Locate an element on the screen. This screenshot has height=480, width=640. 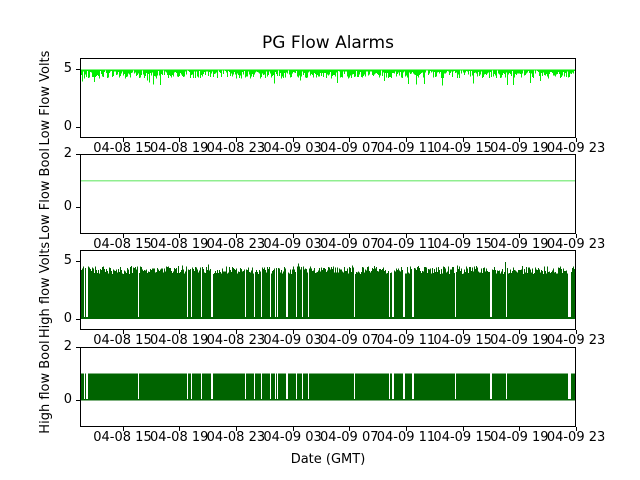
y-axis-label-4: High flow Bool is located at coordinates (45, 387).